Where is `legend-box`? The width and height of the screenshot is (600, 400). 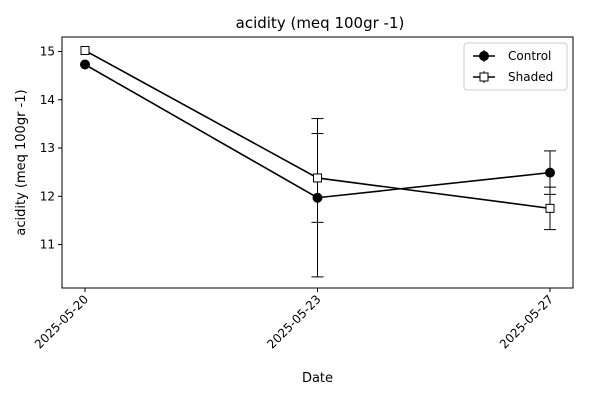
legend-box is located at coordinates (515, 66).